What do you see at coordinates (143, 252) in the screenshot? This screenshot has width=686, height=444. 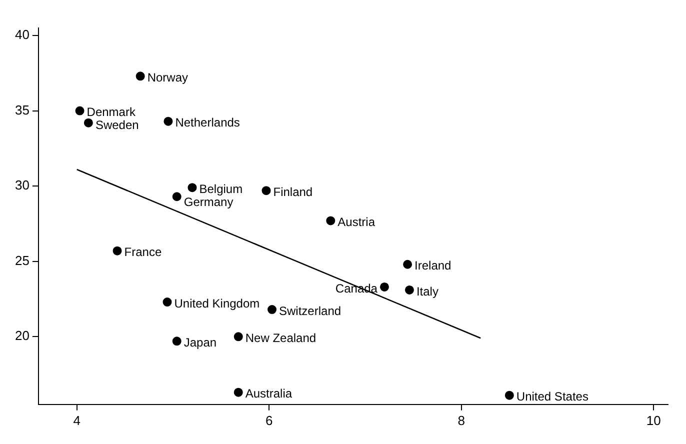 I see `annotation: France` at bounding box center [143, 252].